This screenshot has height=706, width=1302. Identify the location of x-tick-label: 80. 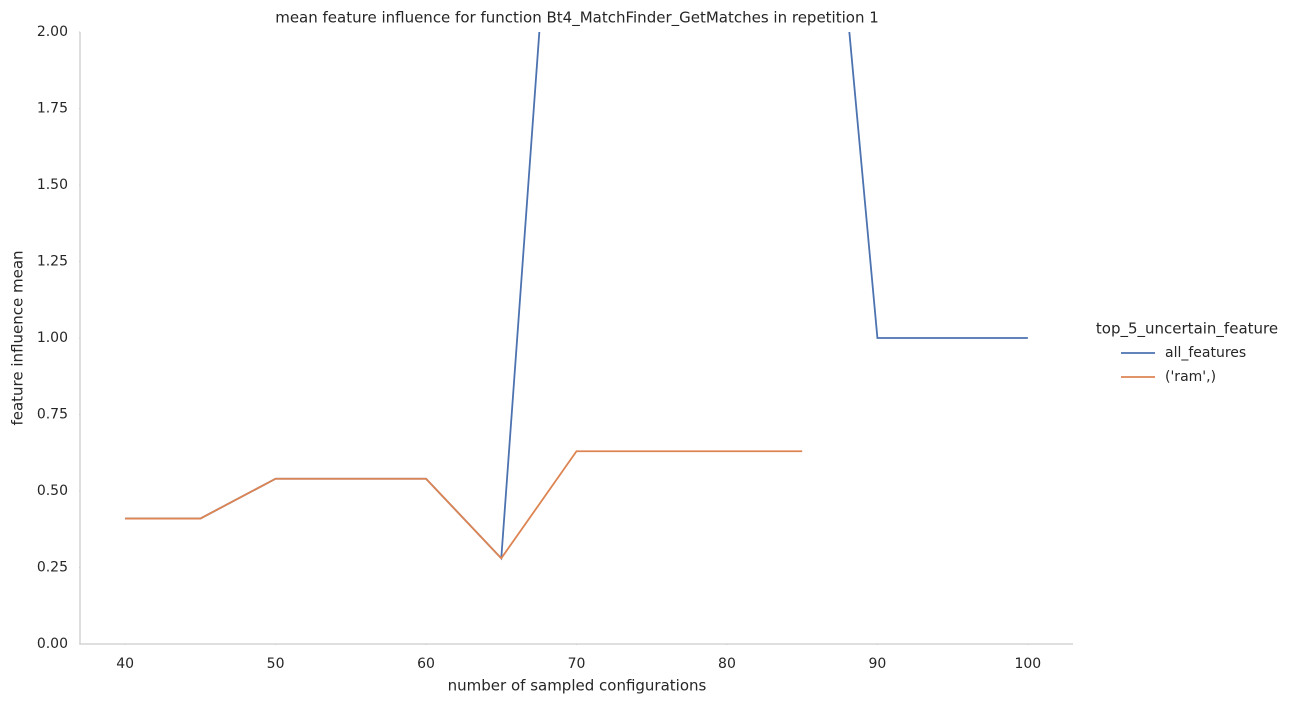
(727, 664).